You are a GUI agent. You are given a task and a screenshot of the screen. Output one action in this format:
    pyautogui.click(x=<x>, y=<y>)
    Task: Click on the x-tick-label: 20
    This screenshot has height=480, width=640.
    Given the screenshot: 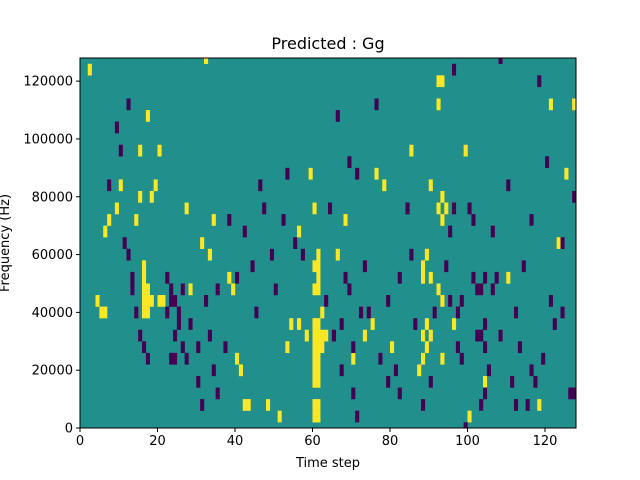 What is the action you would take?
    pyautogui.click(x=157, y=441)
    